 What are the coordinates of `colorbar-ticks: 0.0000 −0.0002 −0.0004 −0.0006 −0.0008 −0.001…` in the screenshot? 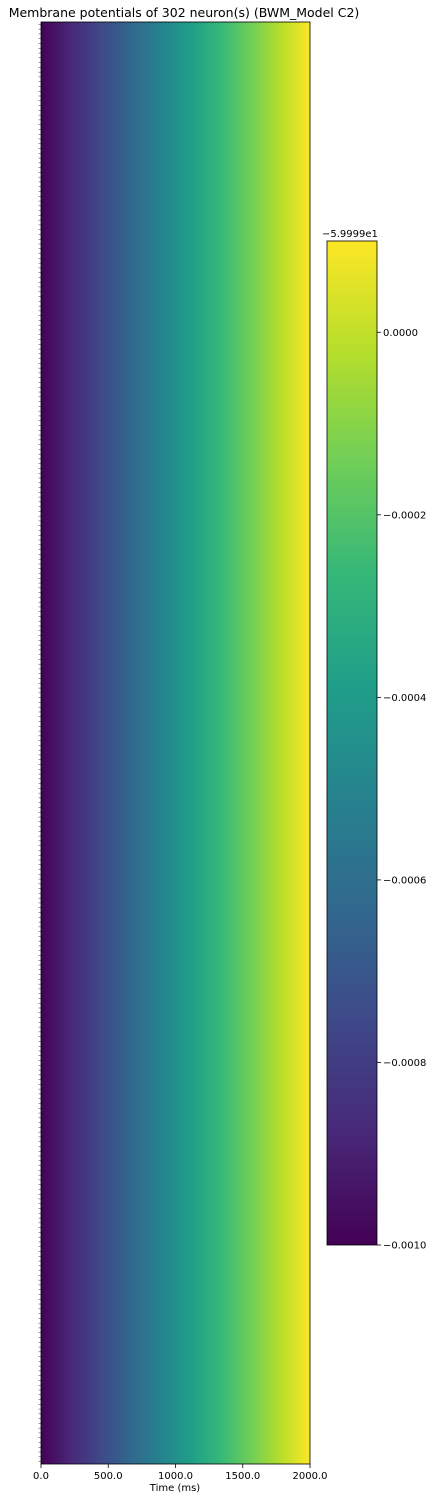 It's located at (401, 790).